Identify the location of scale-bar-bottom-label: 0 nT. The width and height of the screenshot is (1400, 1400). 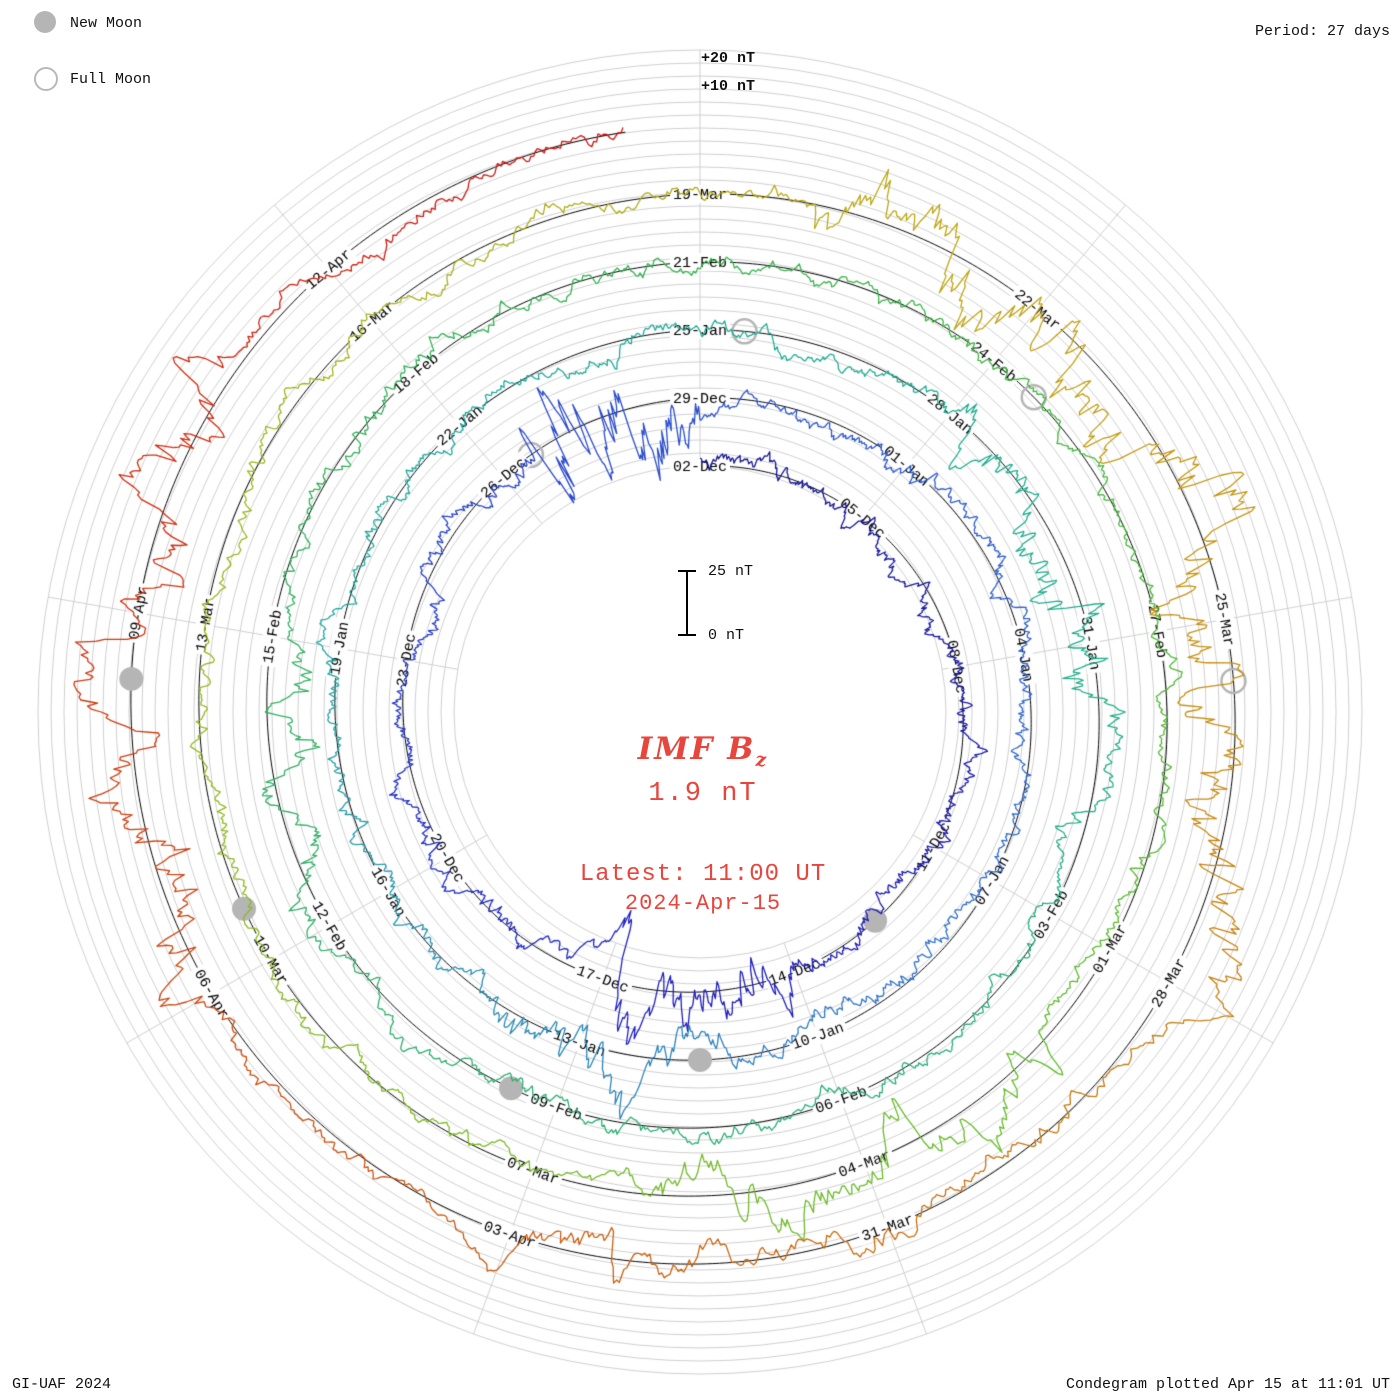
(726, 635).